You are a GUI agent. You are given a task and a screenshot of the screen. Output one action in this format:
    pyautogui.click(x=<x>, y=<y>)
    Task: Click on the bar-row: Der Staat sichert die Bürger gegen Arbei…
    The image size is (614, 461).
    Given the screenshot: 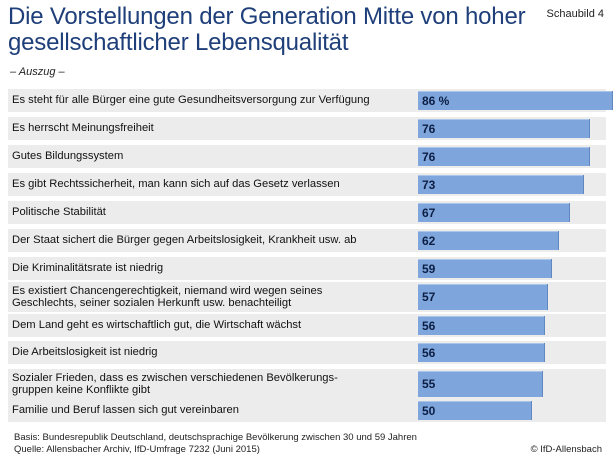 What is the action you would take?
    pyautogui.click(x=307, y=240)
    